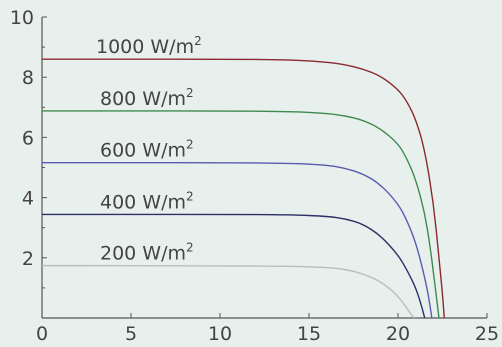  I want to click on y-tick-label: 6, so click(28, 138).